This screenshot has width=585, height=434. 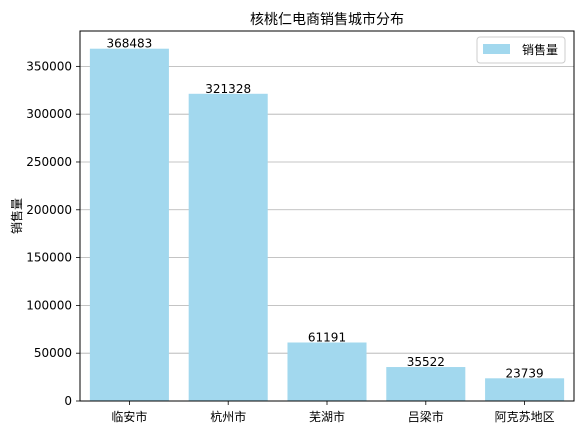 I want to click on legend-swatch, so click(x=496, y=49).